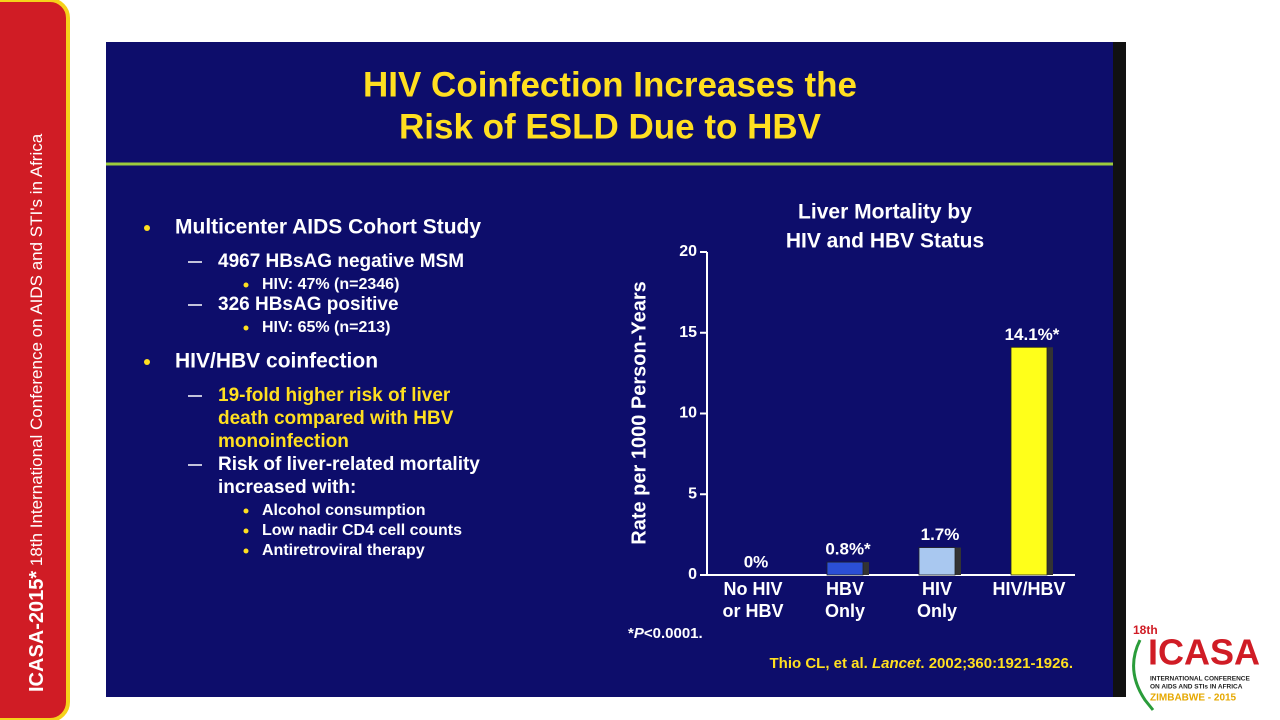 The width and height of the screenshot is (1280, 720). What do you see at coordinates (937, 589) in the screenshot?
I see `x-tick-label: HIV` at bounding box center [937, 589].